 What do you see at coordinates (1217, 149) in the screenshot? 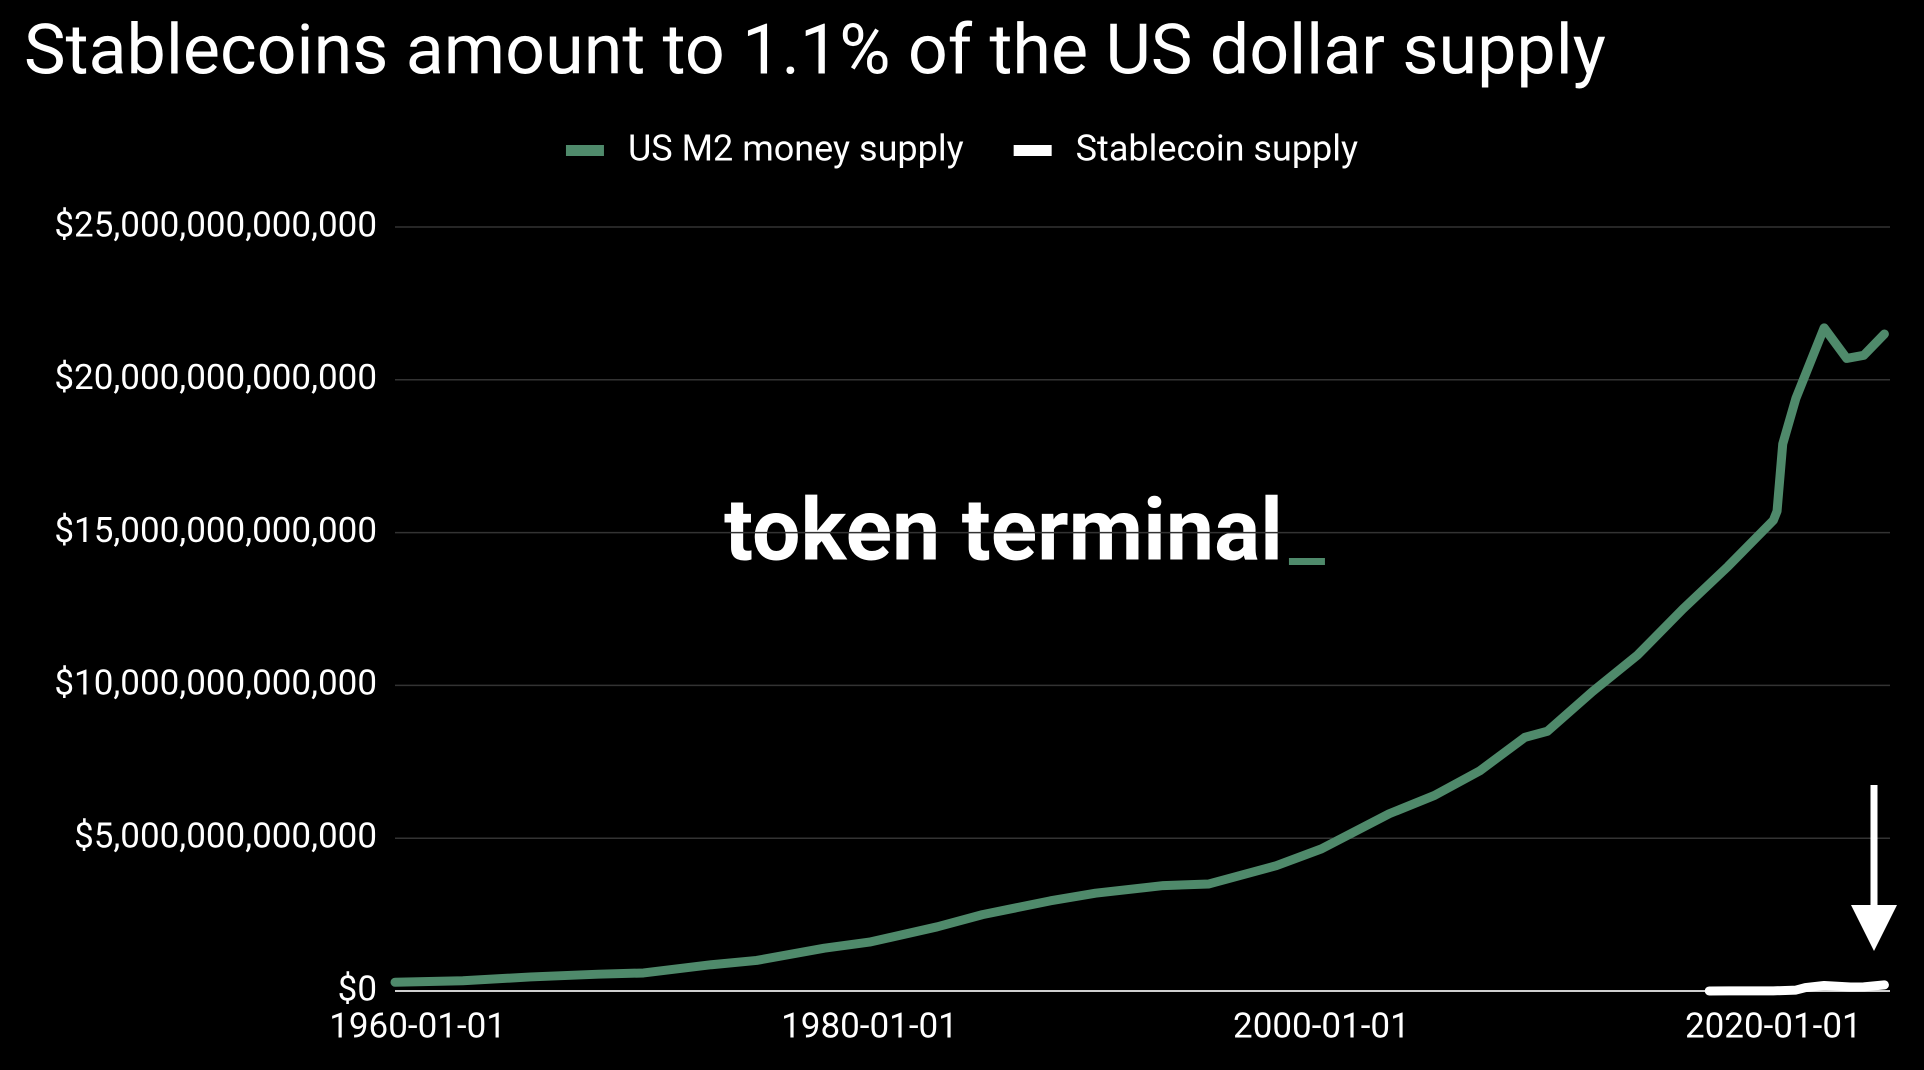
I see `legend-label: Stablecoin supply` at bounding box center [1217, 149].